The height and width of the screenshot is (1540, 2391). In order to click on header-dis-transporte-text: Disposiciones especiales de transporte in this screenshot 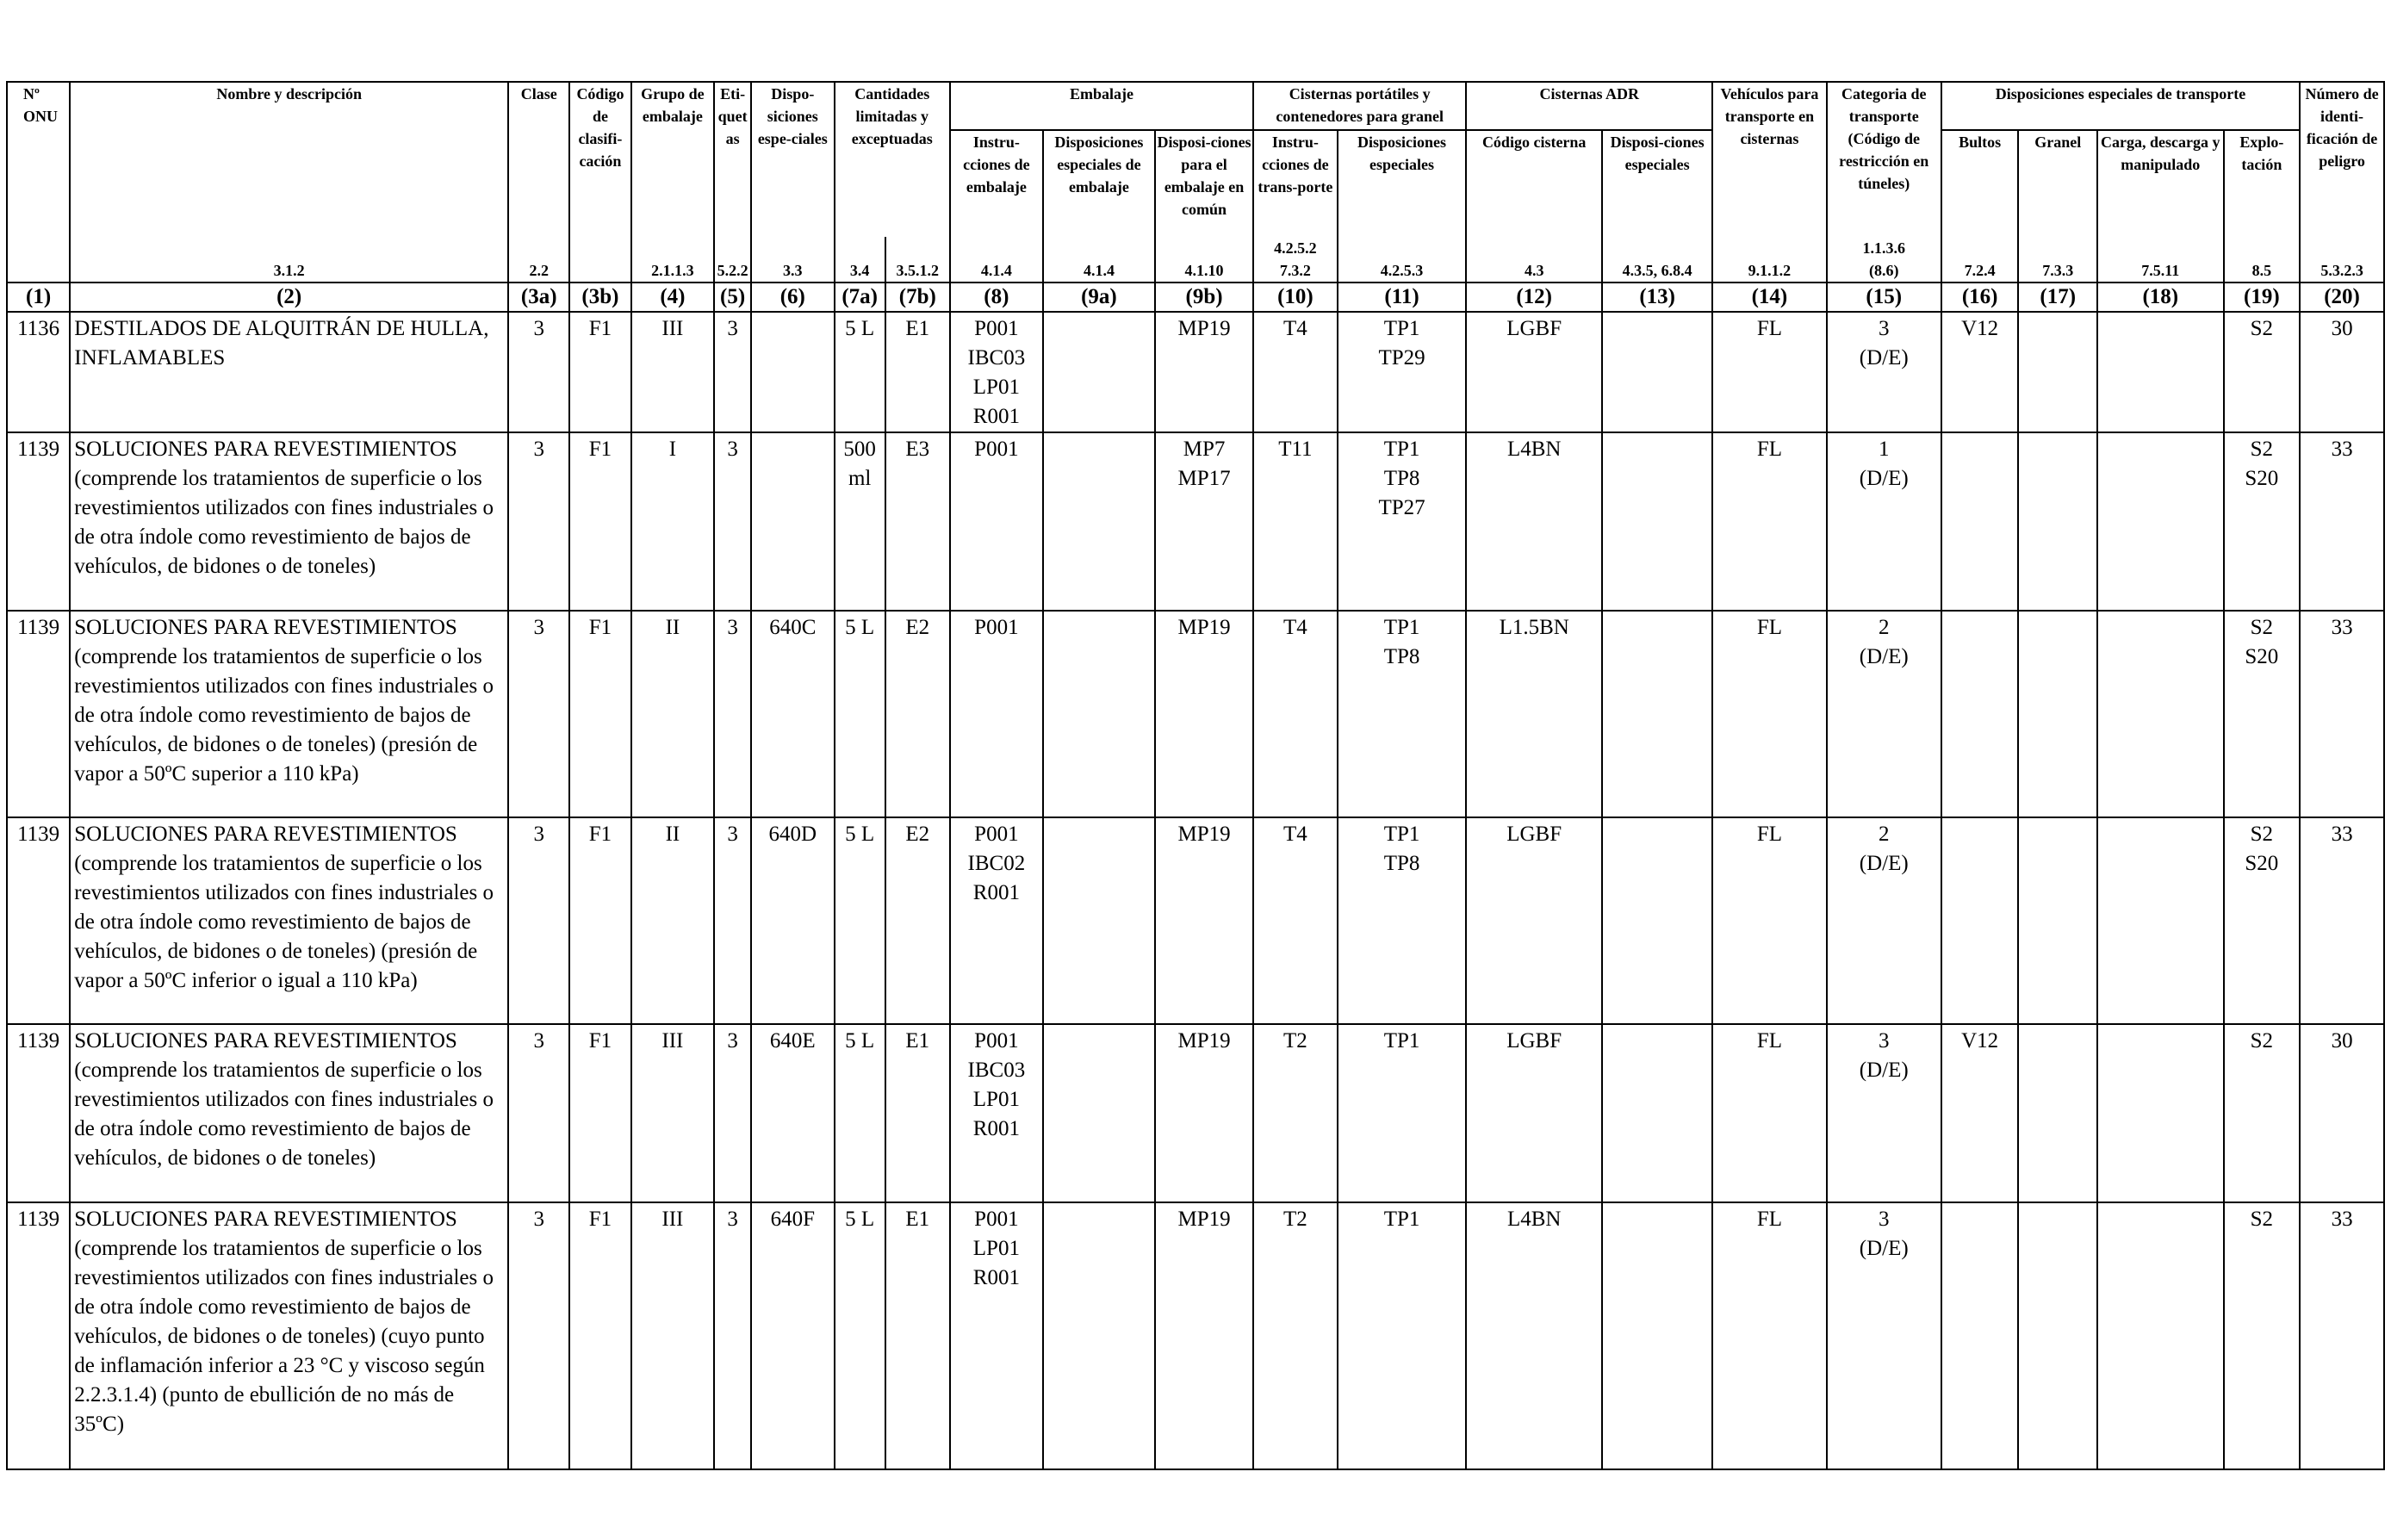, I will do `click(2120, 94)`.